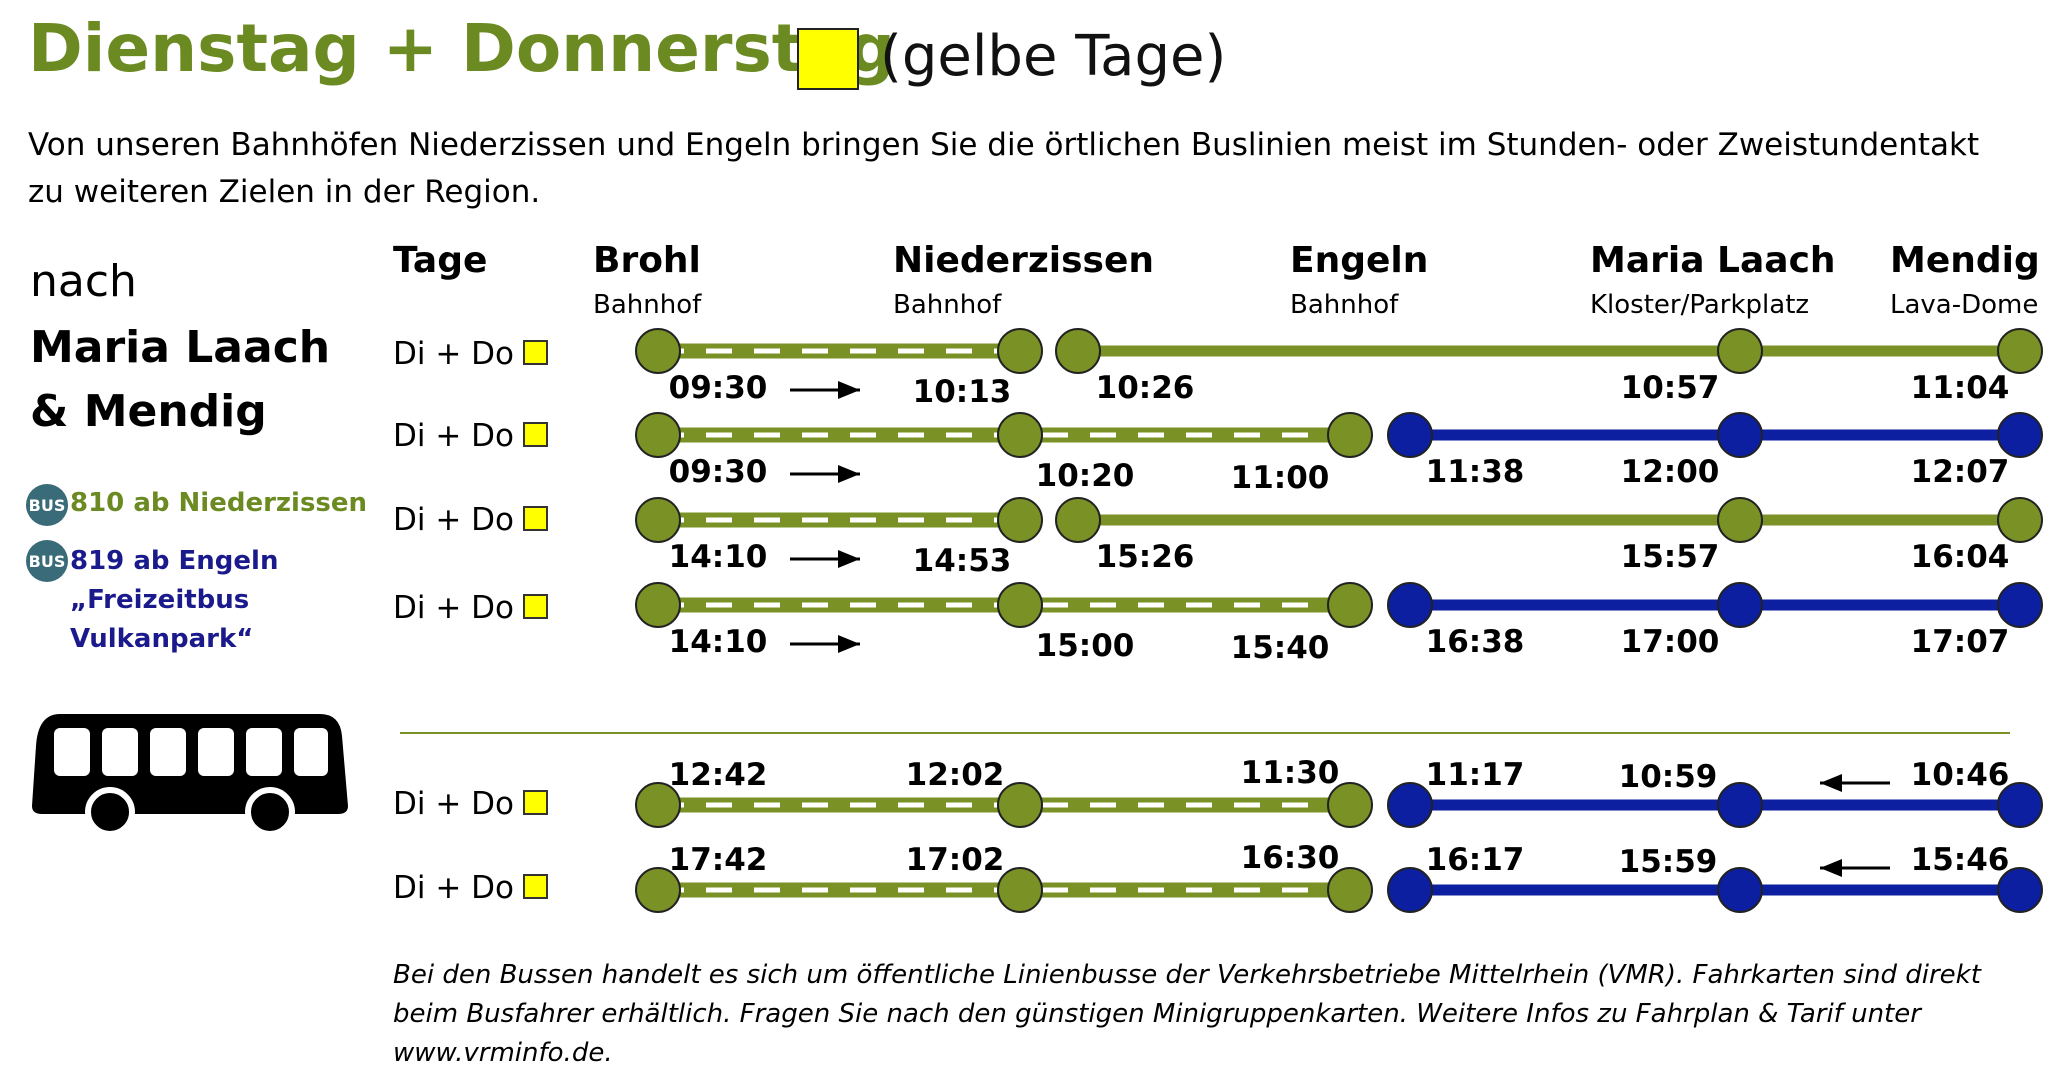 This screenshot has height=1073, width=2059. Describe the element at coordinates (1290, 773) in the screenshot. I see `departure-time: 11:30` at that location.